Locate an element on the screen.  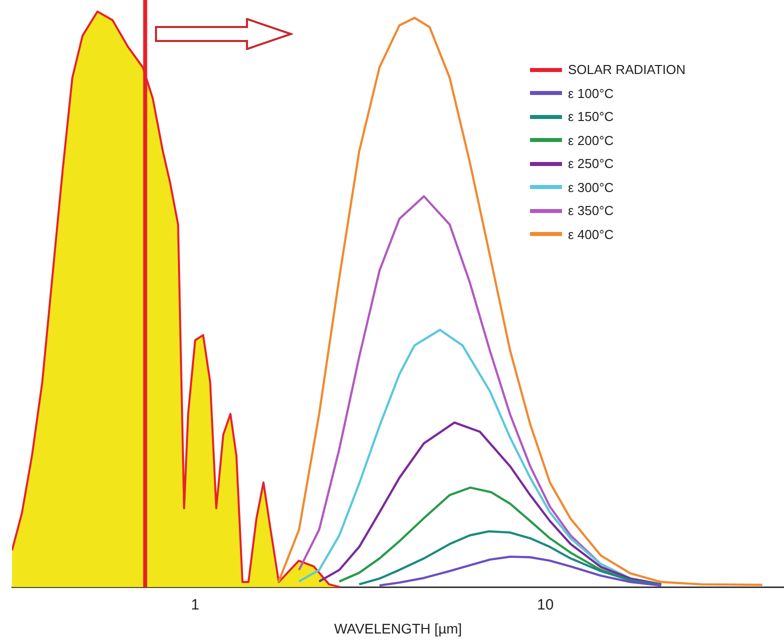
legend-label: ε 300°C is located at coordinates (591, 187).